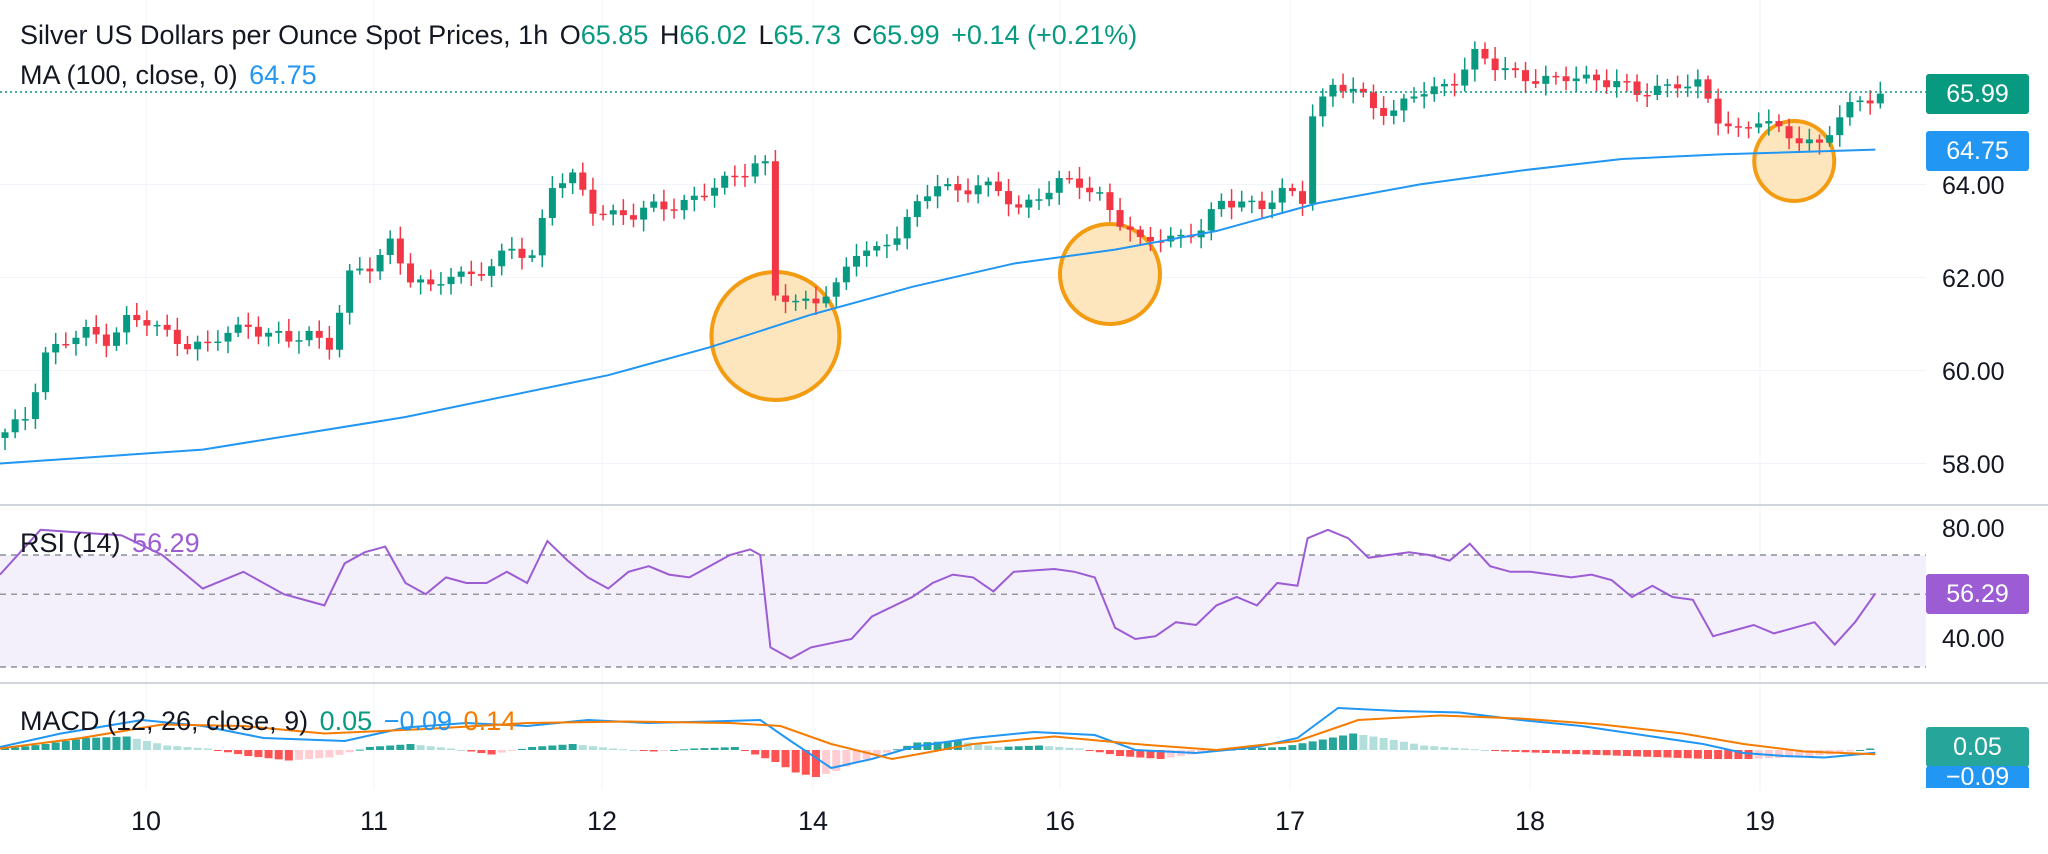 The width and height of the screenshot is (2048, 854). What do you see at coordinates (602, 821) in the screenshot?
I see `time-axis-label: 12` at bounding box center [602, 821].